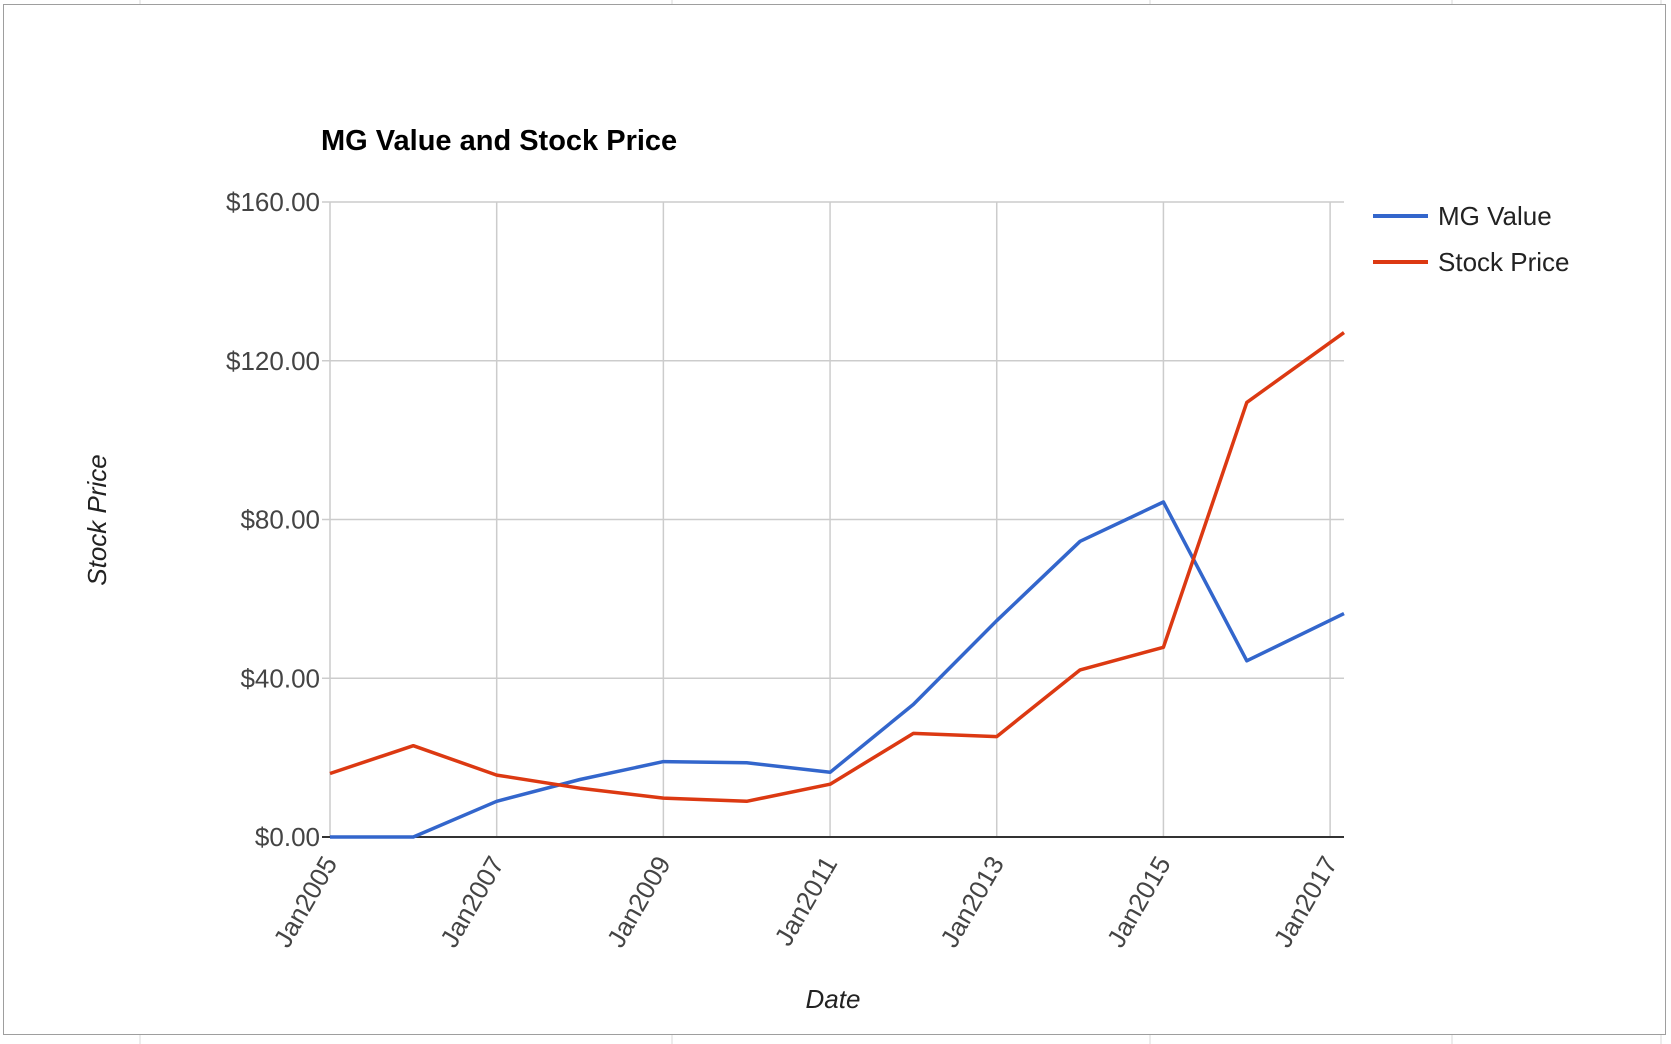 The image size is (1671, 1044). Describe the element at coordinates (1305, 901) in the screenshot. I see `x-tick-label: Jan2017` at that location.